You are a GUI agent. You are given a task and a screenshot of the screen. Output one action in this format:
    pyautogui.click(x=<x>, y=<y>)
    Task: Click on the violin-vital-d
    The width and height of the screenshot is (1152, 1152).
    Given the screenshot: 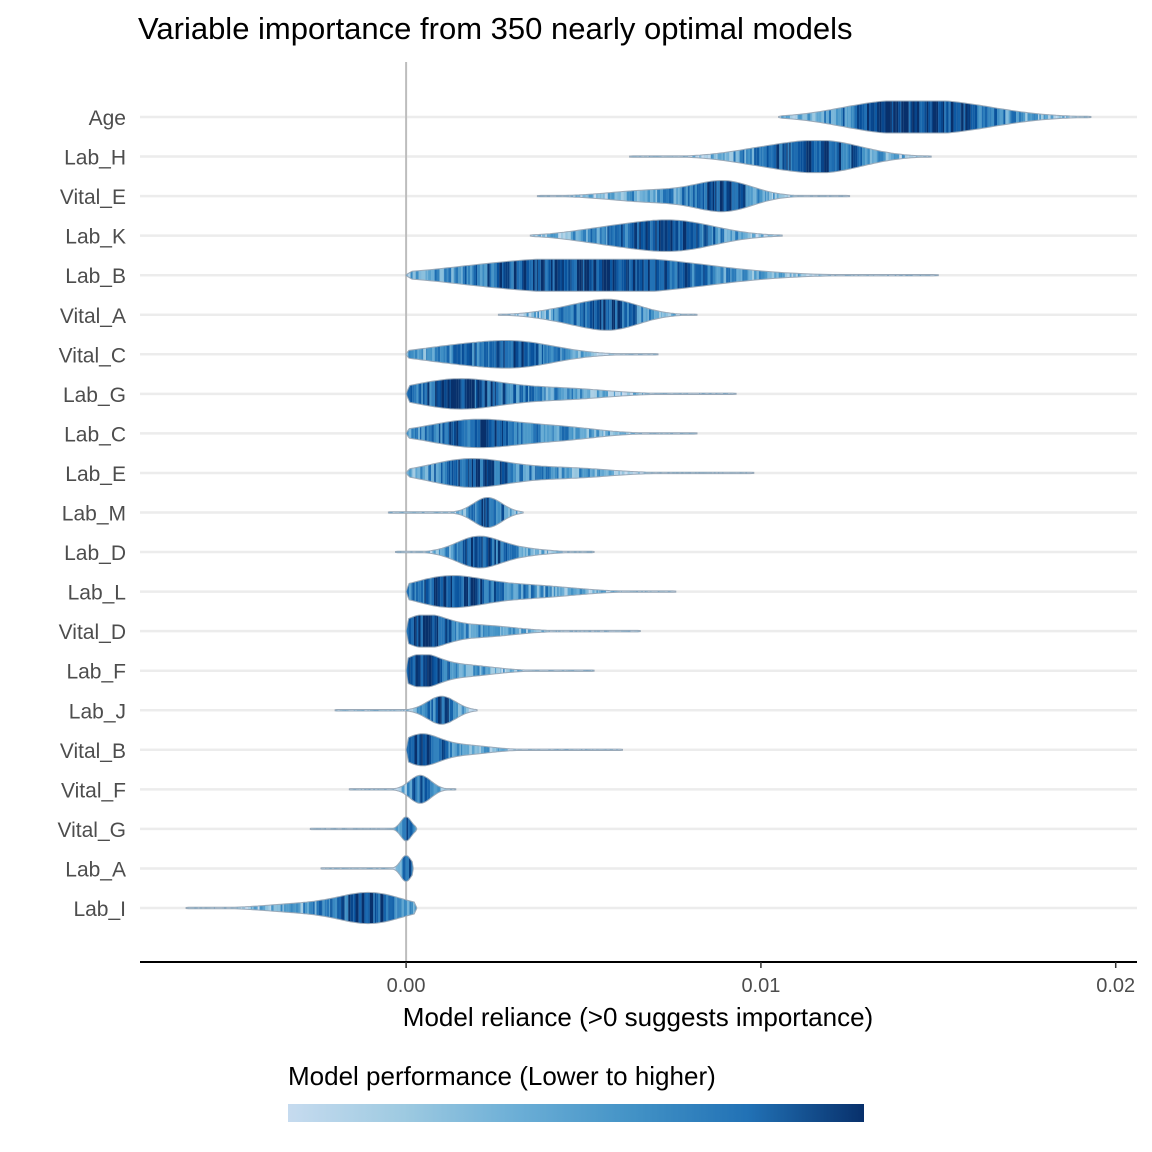 What is the action you would take?
    pyautogui.click(x=523, y=631)
    